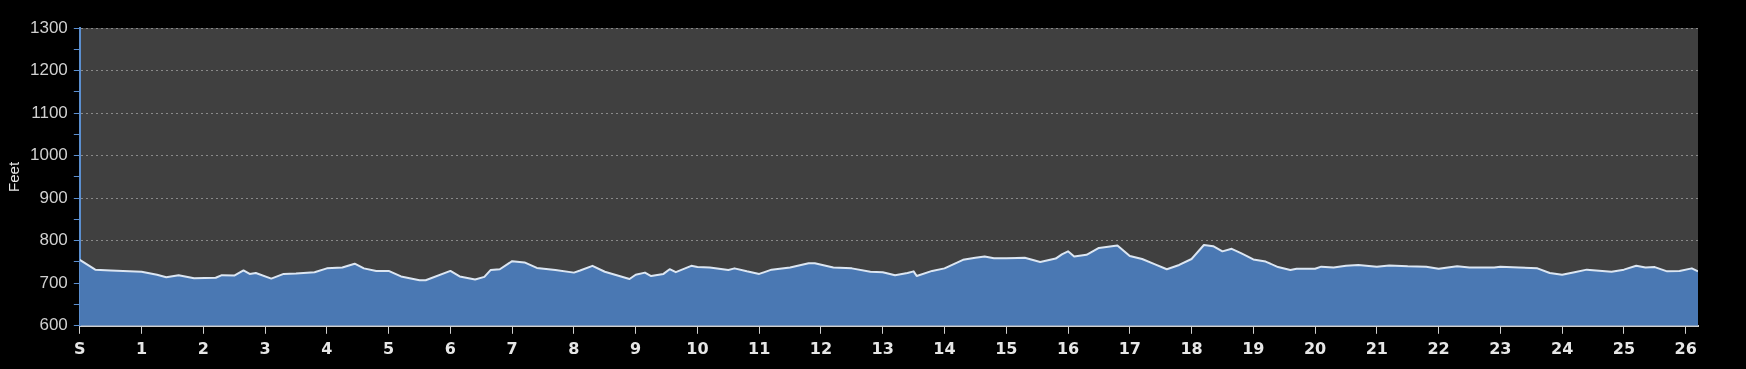 This screenshot has width=1746, height=369. I want to click on x-tick-label: 3, so click(265, 348).